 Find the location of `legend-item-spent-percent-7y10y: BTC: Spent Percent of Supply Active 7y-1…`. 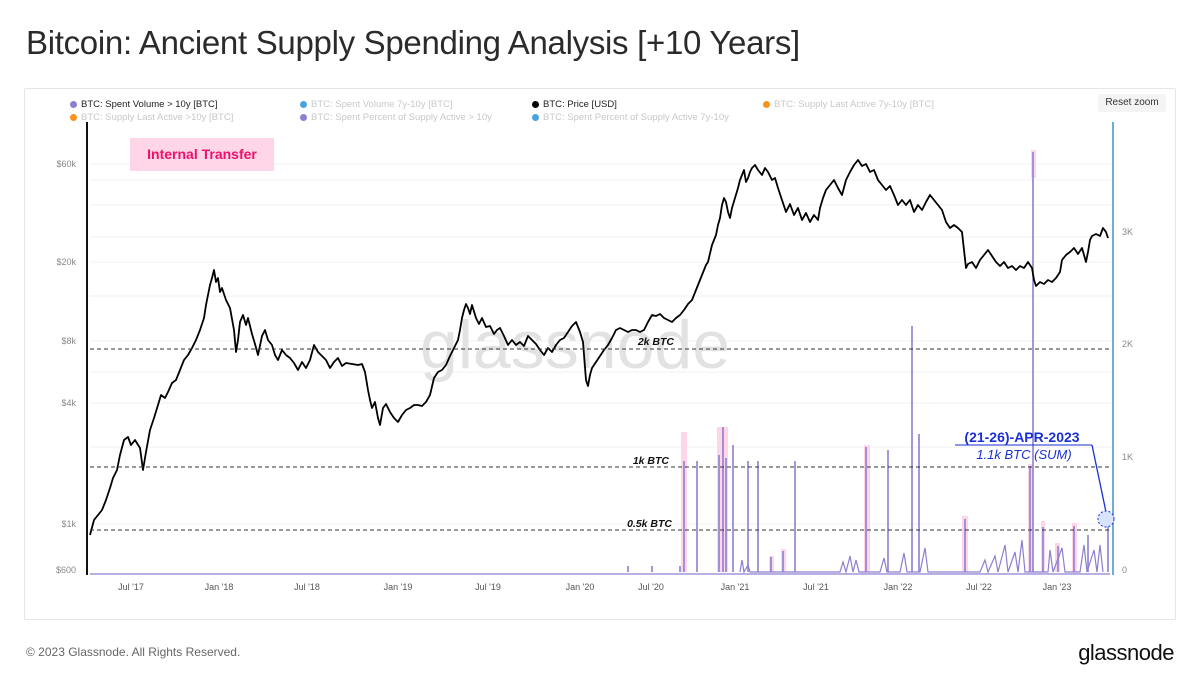

legend-item-spent-percent-7y10y: BTC: Spent Percent of Supply Active 7y-1… is located at coordinates (630, 117).